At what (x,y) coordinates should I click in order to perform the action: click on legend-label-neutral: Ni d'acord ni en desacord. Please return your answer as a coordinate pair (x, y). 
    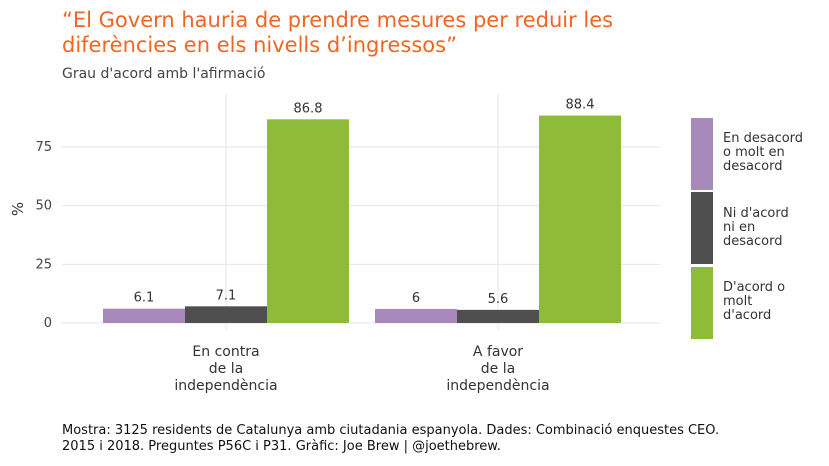
    Looking at the image, I should click on (756, 227).